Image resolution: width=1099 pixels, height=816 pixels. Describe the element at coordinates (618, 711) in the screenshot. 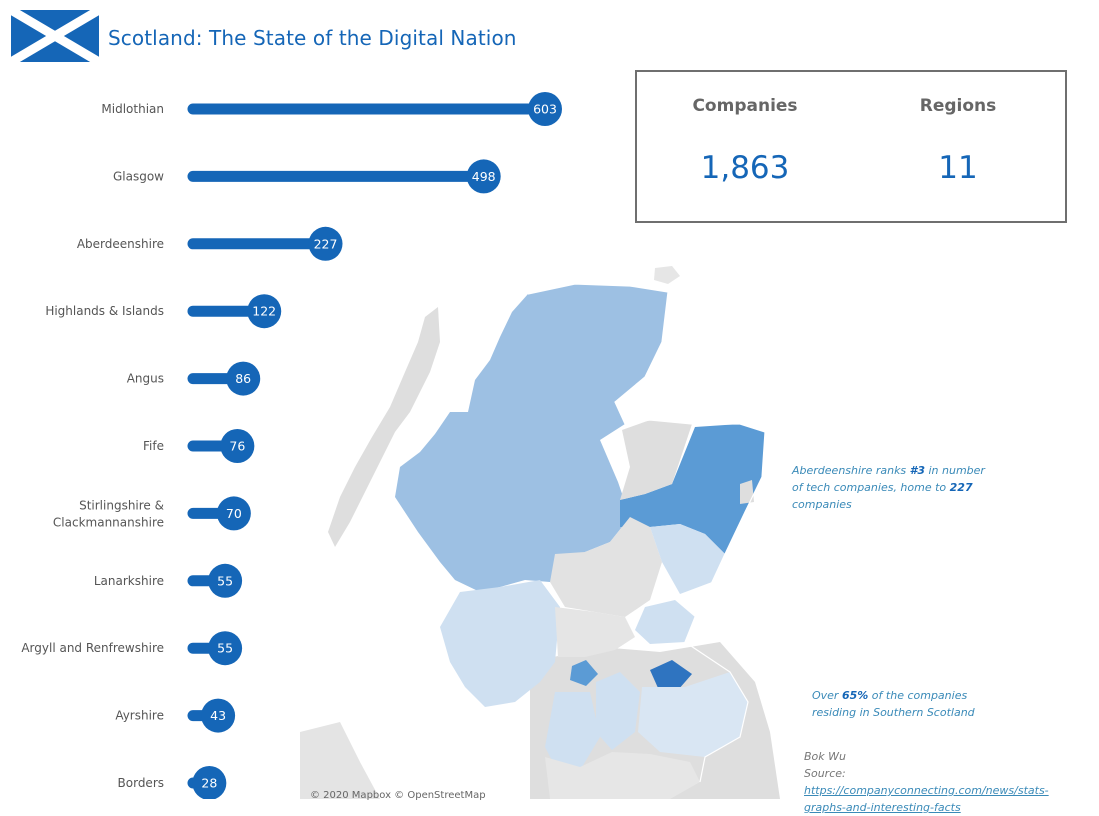

I see `map-region-lanarkshire` at that location.